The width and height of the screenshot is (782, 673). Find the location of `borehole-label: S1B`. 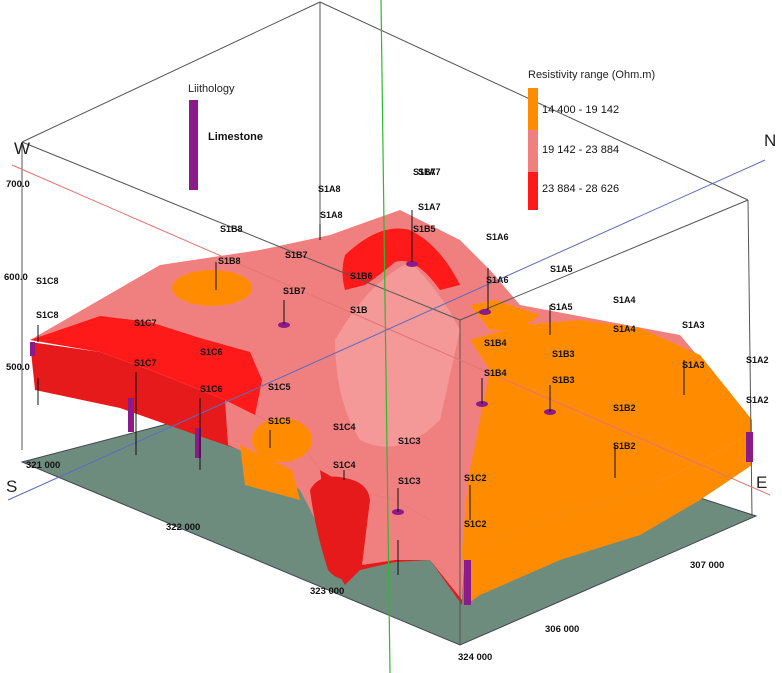

borehole-label: S1B is located at coordinates (359, 310).